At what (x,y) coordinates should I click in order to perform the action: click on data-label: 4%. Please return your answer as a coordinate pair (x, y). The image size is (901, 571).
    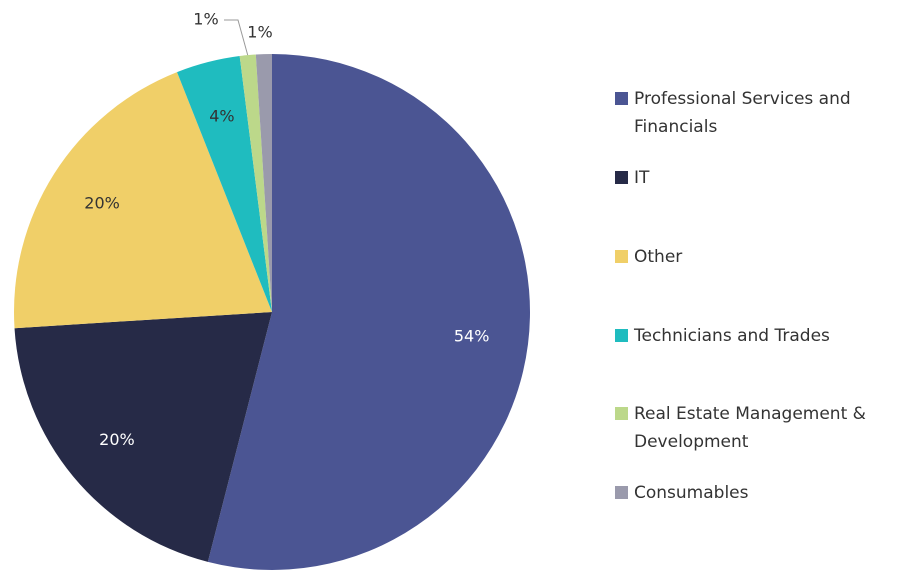
    Looking at the image, I should click on (221, 116).